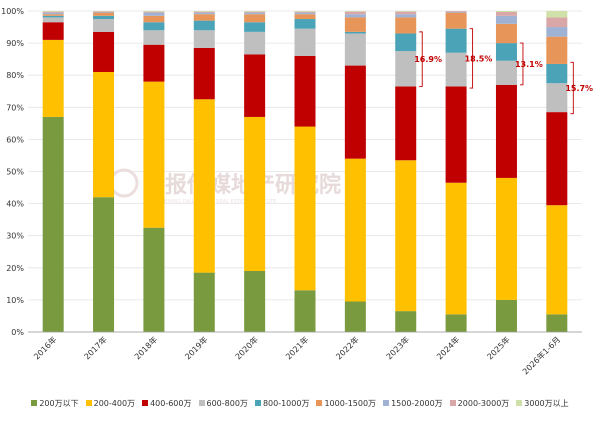 Image resolution: width=600 pixels, height=424 pixels. I want to click on y-tick-label: 90%, so click(15, 43).